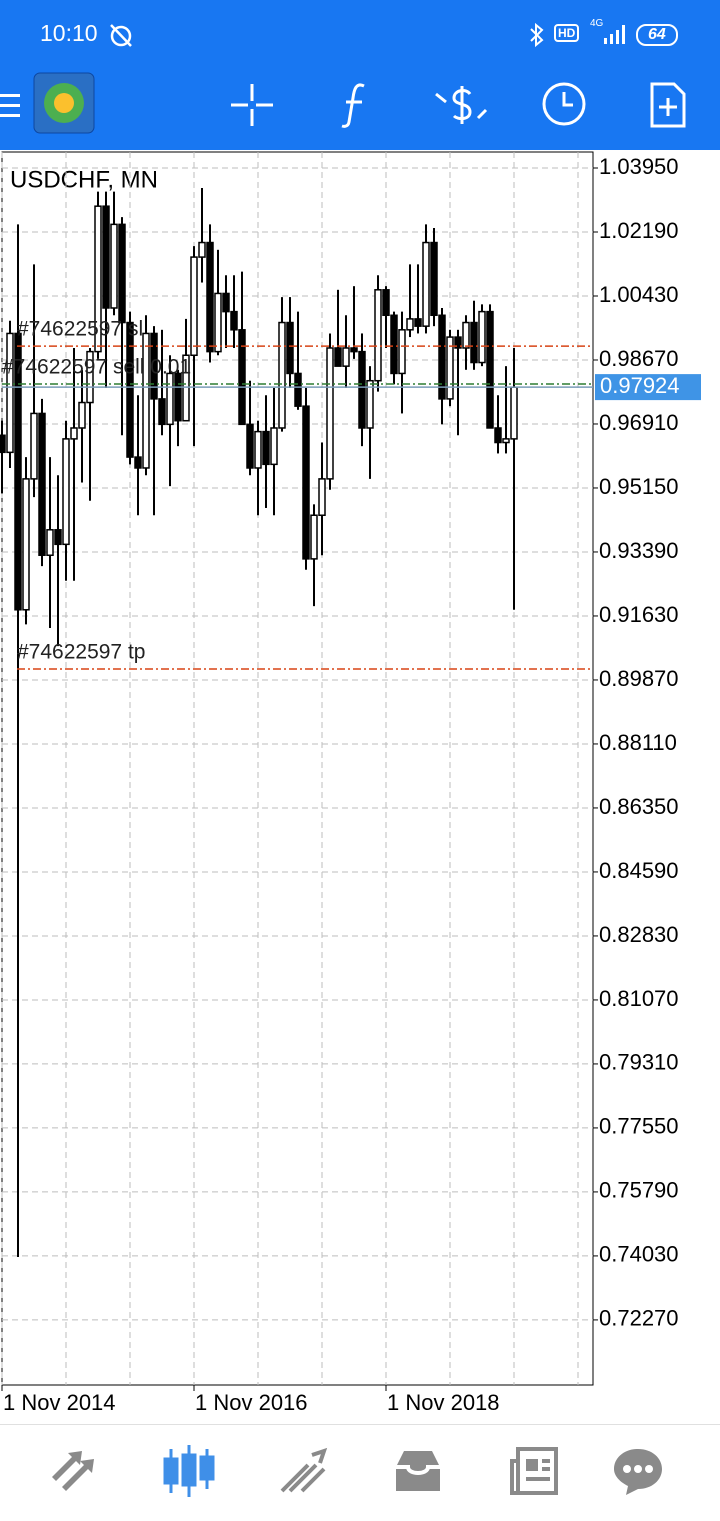  What do you see at coordinates (567, 33) in the screenshot?
I see `hd-indicator: HD` at bounding box center [567, 33].